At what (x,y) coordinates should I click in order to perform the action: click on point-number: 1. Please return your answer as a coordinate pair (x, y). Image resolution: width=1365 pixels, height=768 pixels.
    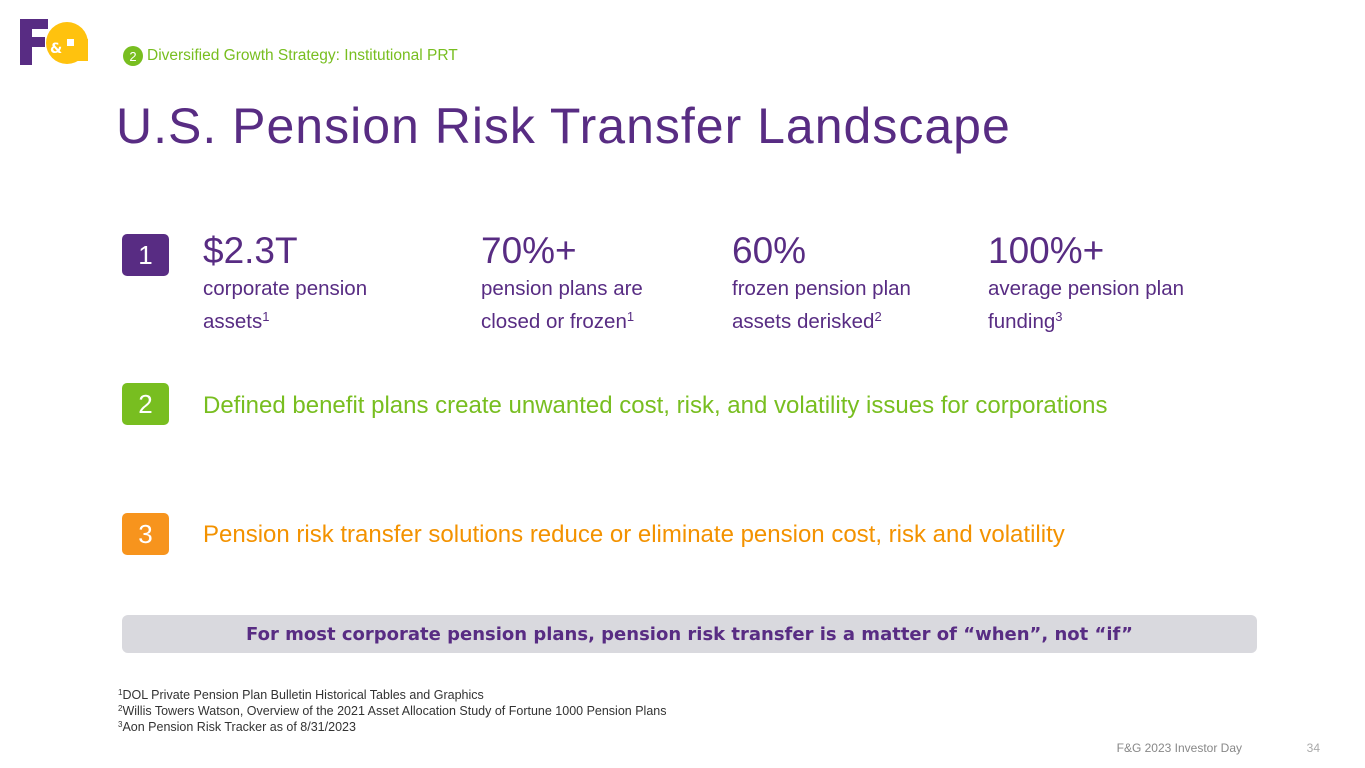
    Looking at the image, I should click on (145, 255).